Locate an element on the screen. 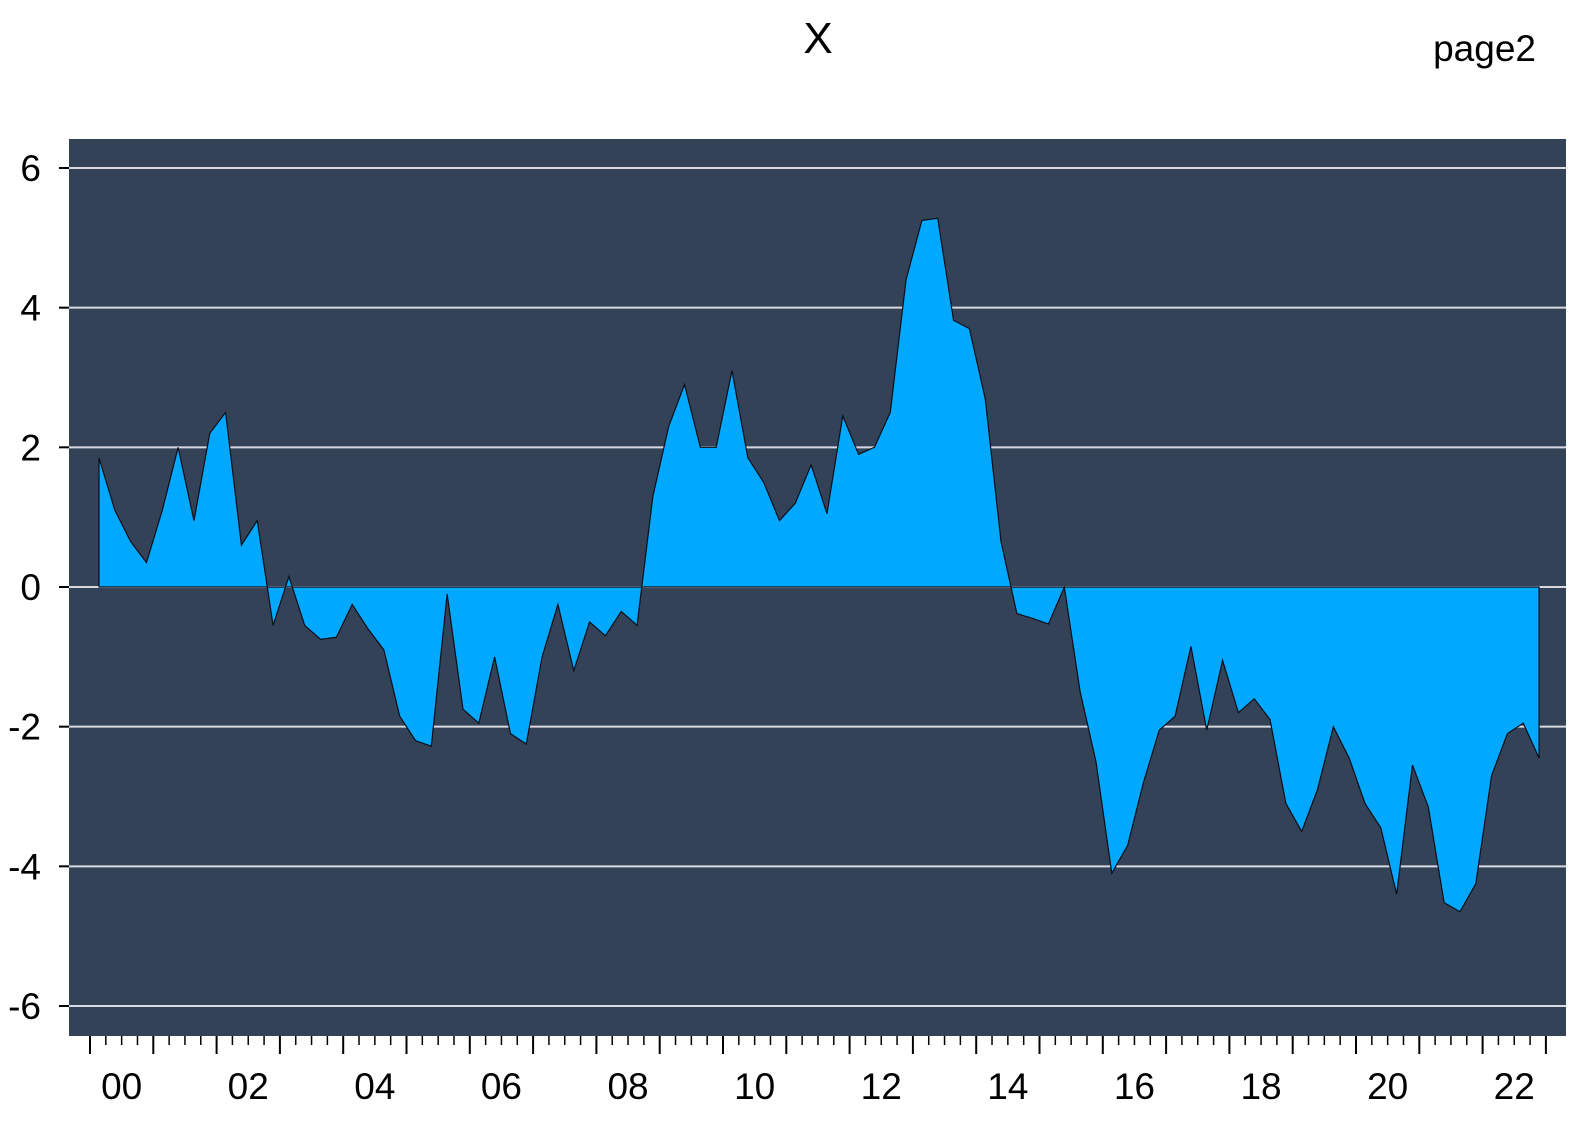  x-tick-label: 16 is located at coordinates (1134, 1086).